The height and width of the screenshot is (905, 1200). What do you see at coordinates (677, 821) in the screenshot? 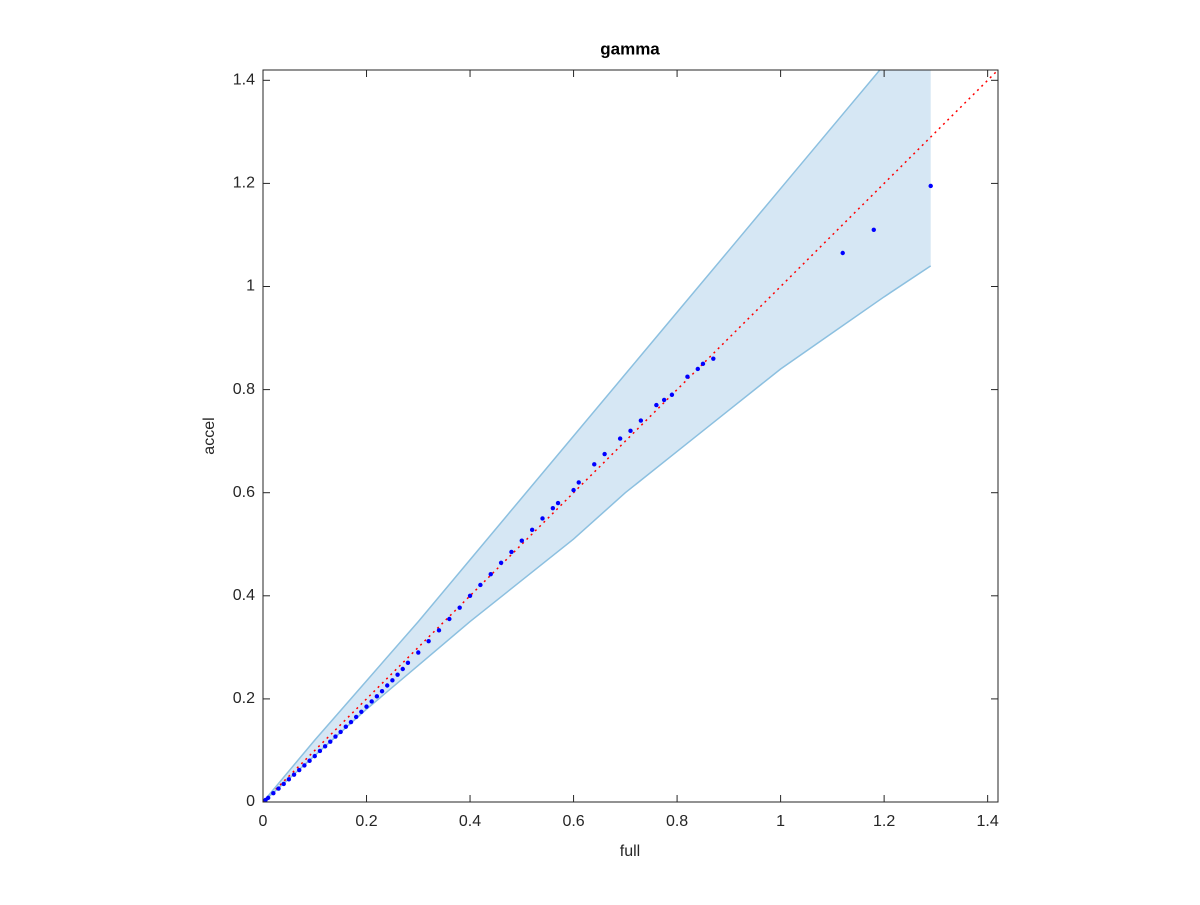
I see `x-tick-label: 0.8` at bounding box center [677, 821].